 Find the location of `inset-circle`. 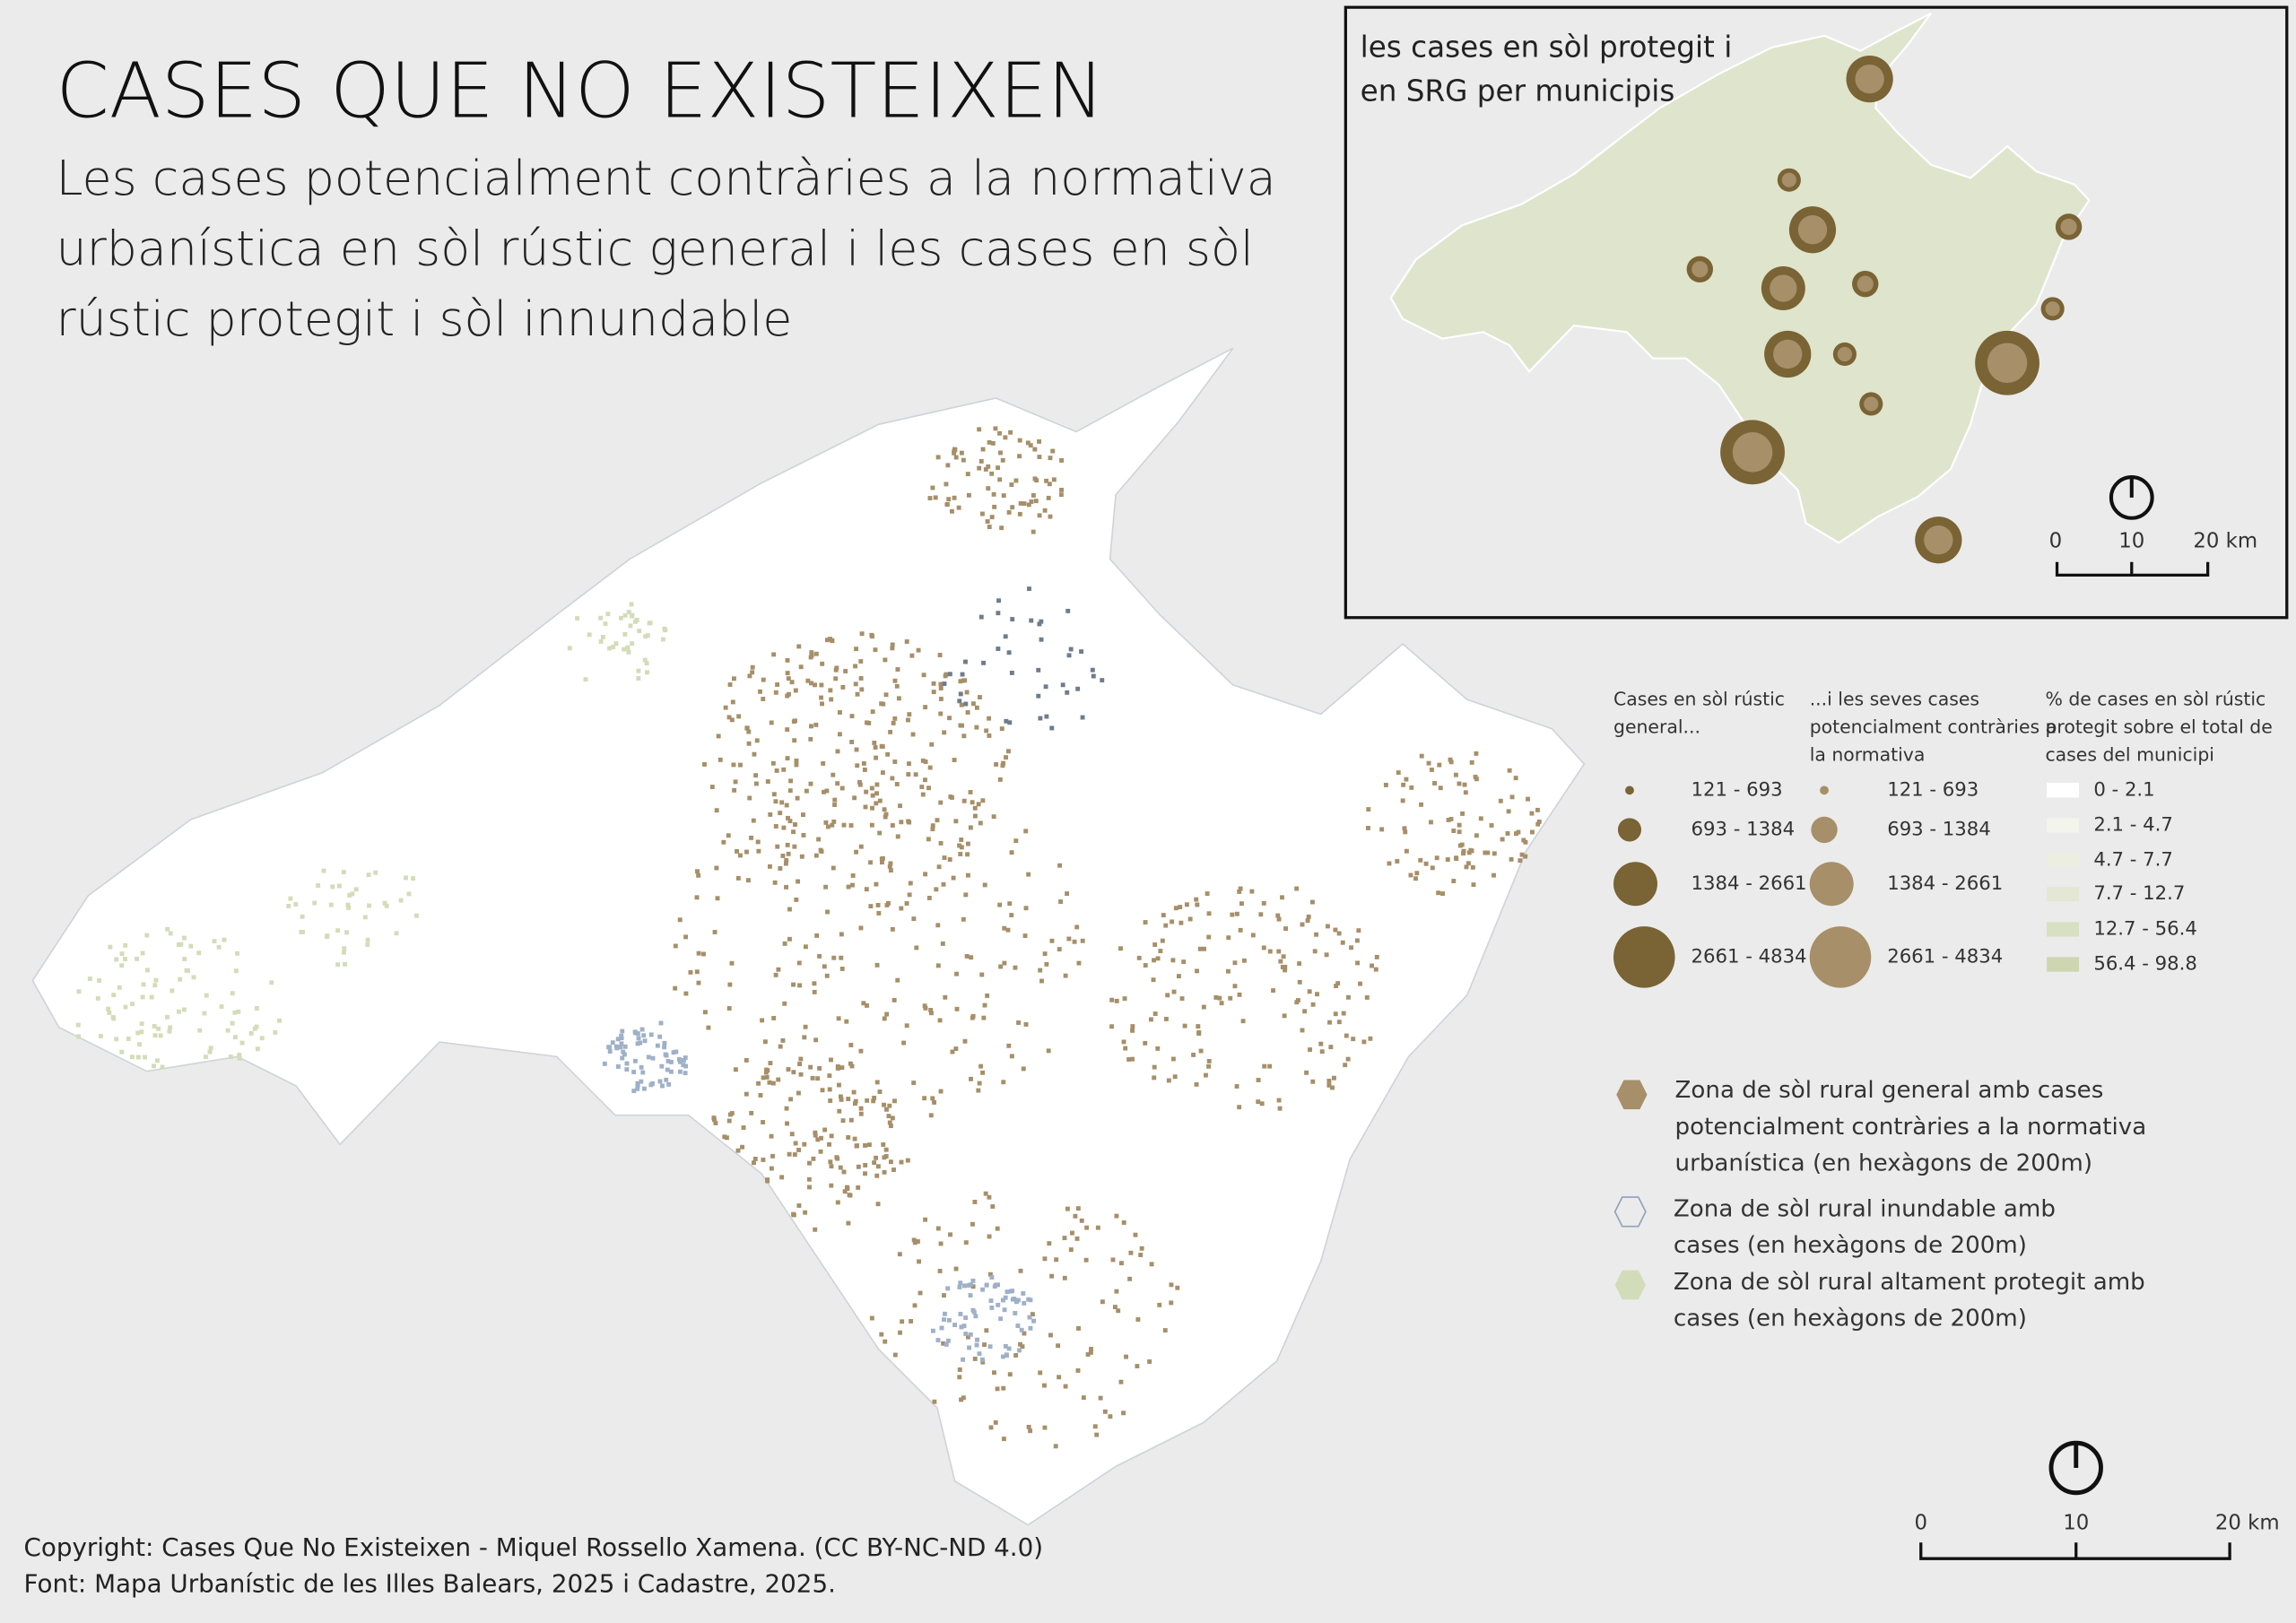

inset-circle is located at coordinates (1783, 288).